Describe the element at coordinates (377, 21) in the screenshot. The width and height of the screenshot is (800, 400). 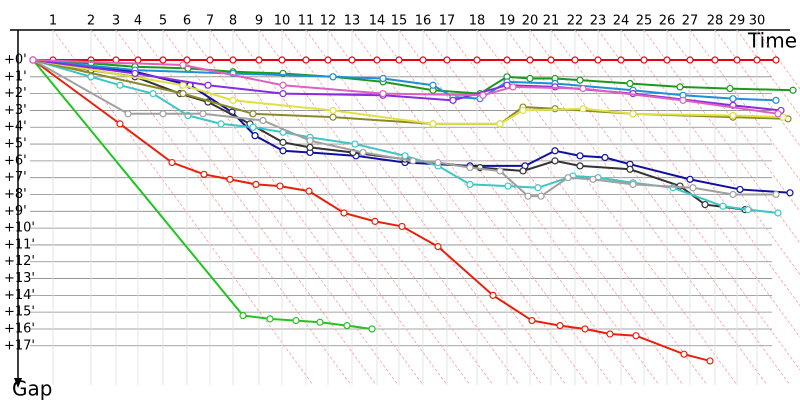
I see `x-tick-label: 14` at that location.